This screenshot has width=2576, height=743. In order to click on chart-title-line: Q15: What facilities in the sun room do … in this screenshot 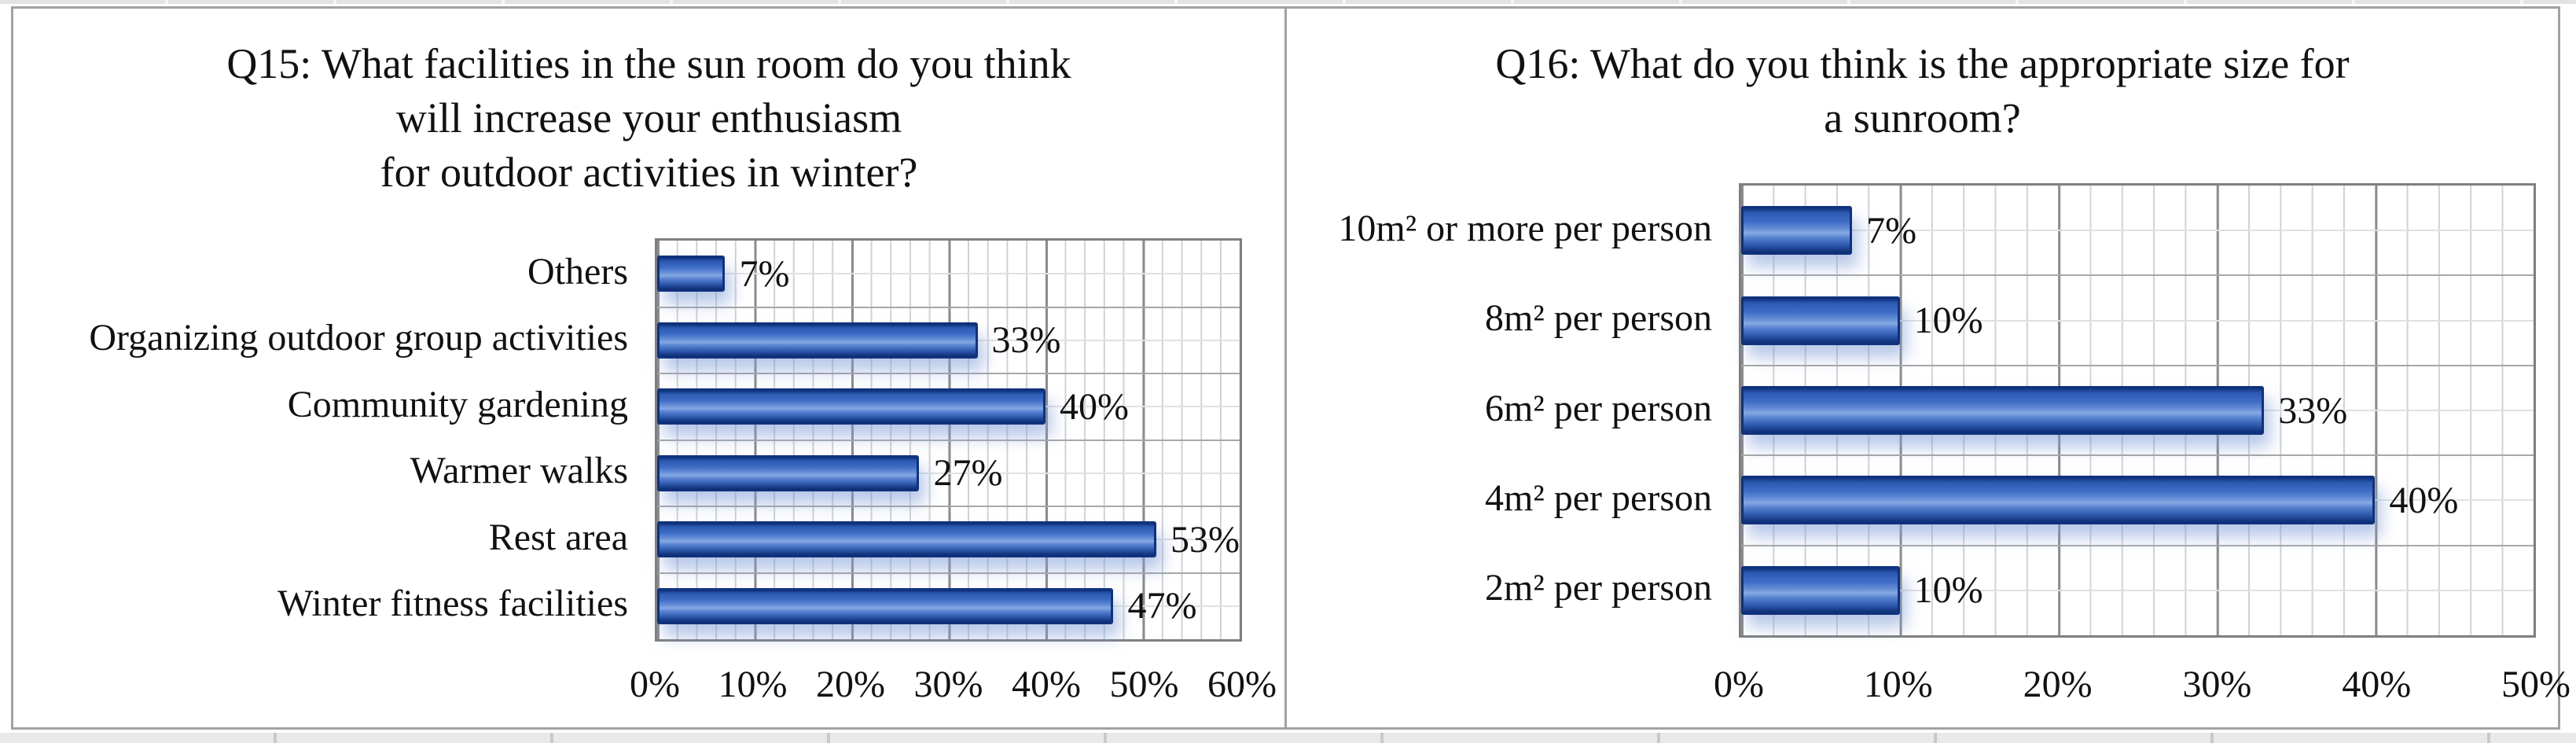, I will do `click(648, 63)`.